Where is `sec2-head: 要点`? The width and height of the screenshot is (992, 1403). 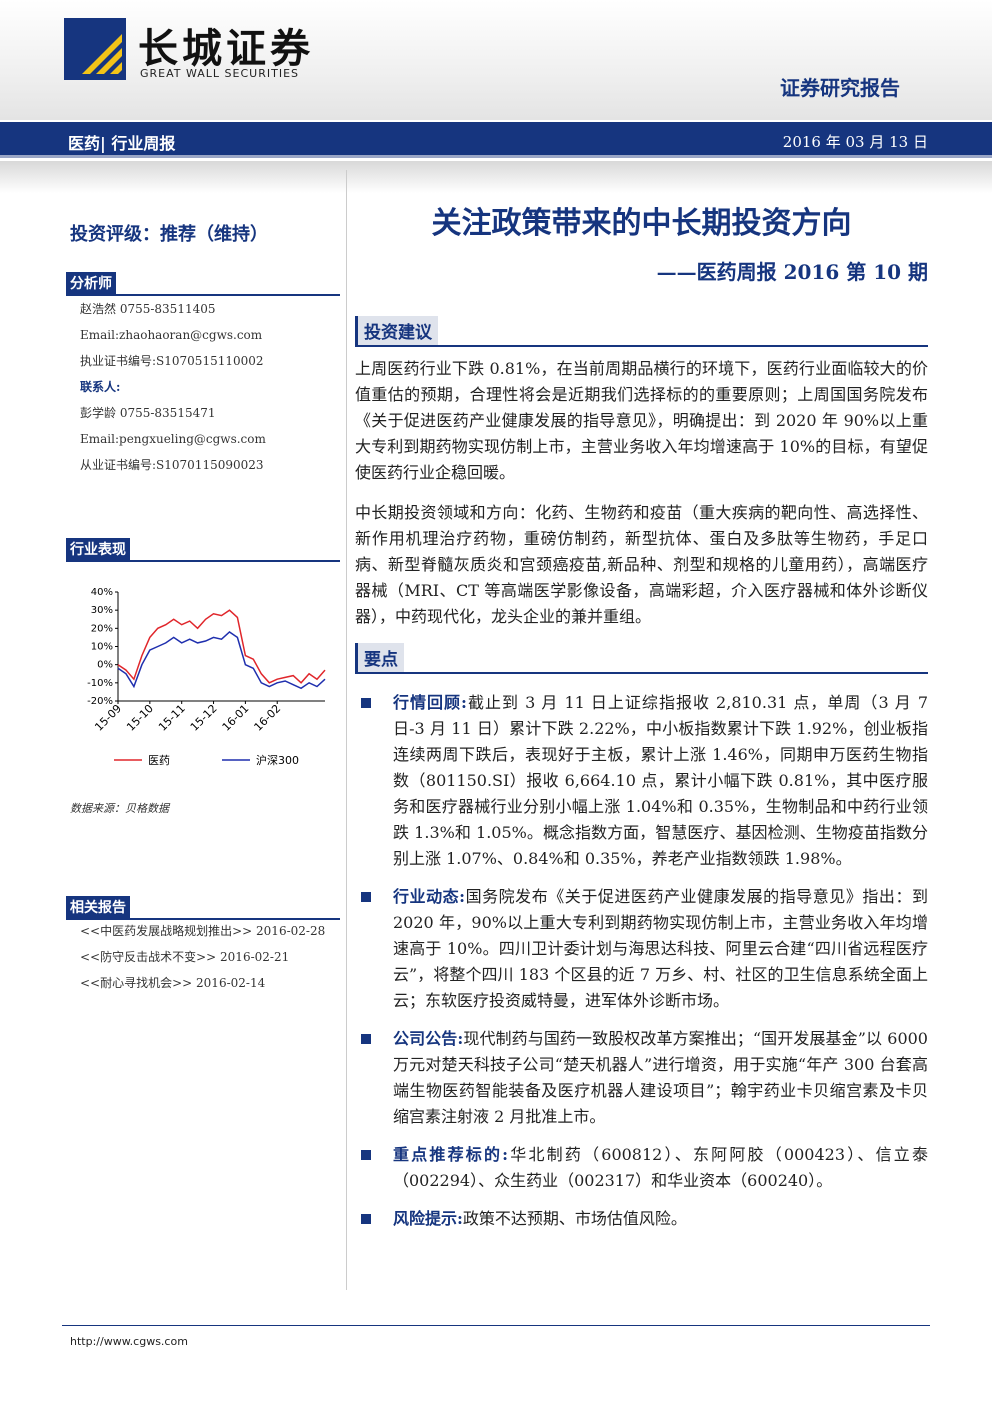 sec2-head: 要点 is located at coordinates (641, 658).